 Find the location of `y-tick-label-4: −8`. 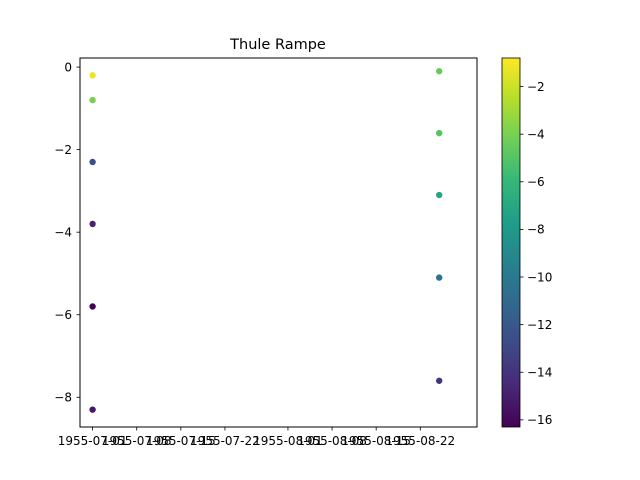

y-tick-label-4: −8 is located at coordinates (63, 398).